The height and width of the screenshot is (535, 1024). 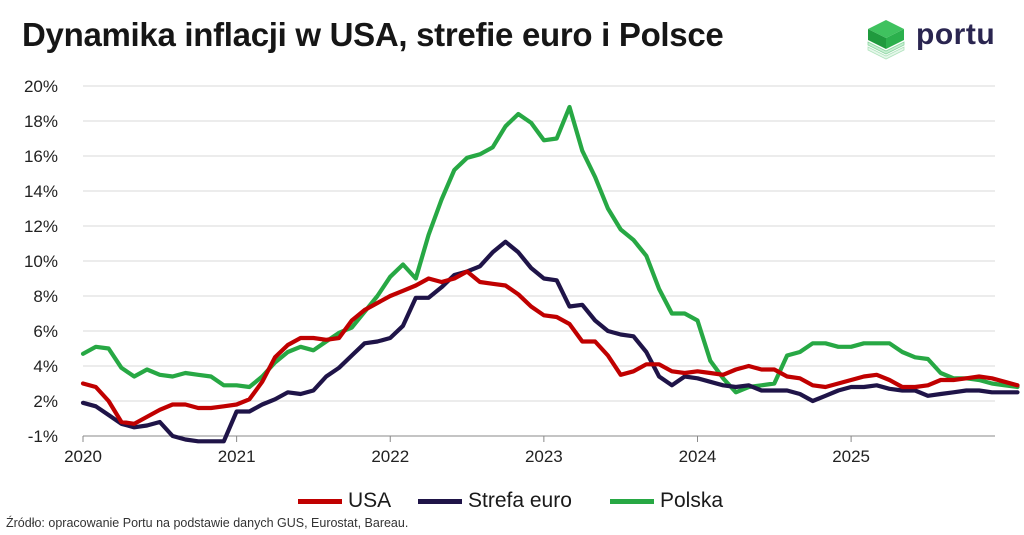 I want to click on logo-wordmark: portu, so click(x=956, y=34).